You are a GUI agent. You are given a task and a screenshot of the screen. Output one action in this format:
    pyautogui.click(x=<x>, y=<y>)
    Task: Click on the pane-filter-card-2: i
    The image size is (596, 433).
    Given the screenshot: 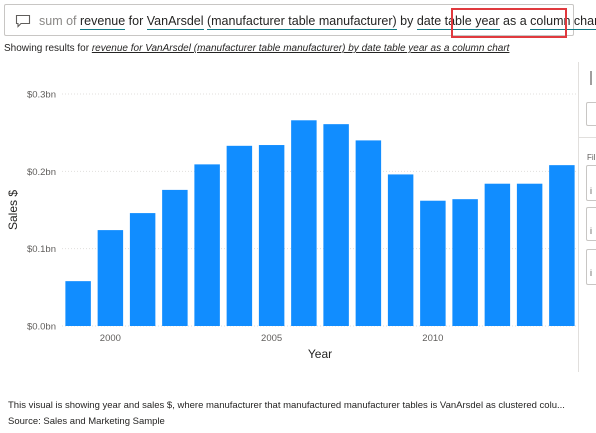 What is the action you would take?
    pyautogui.click(x=591, y=224)
    